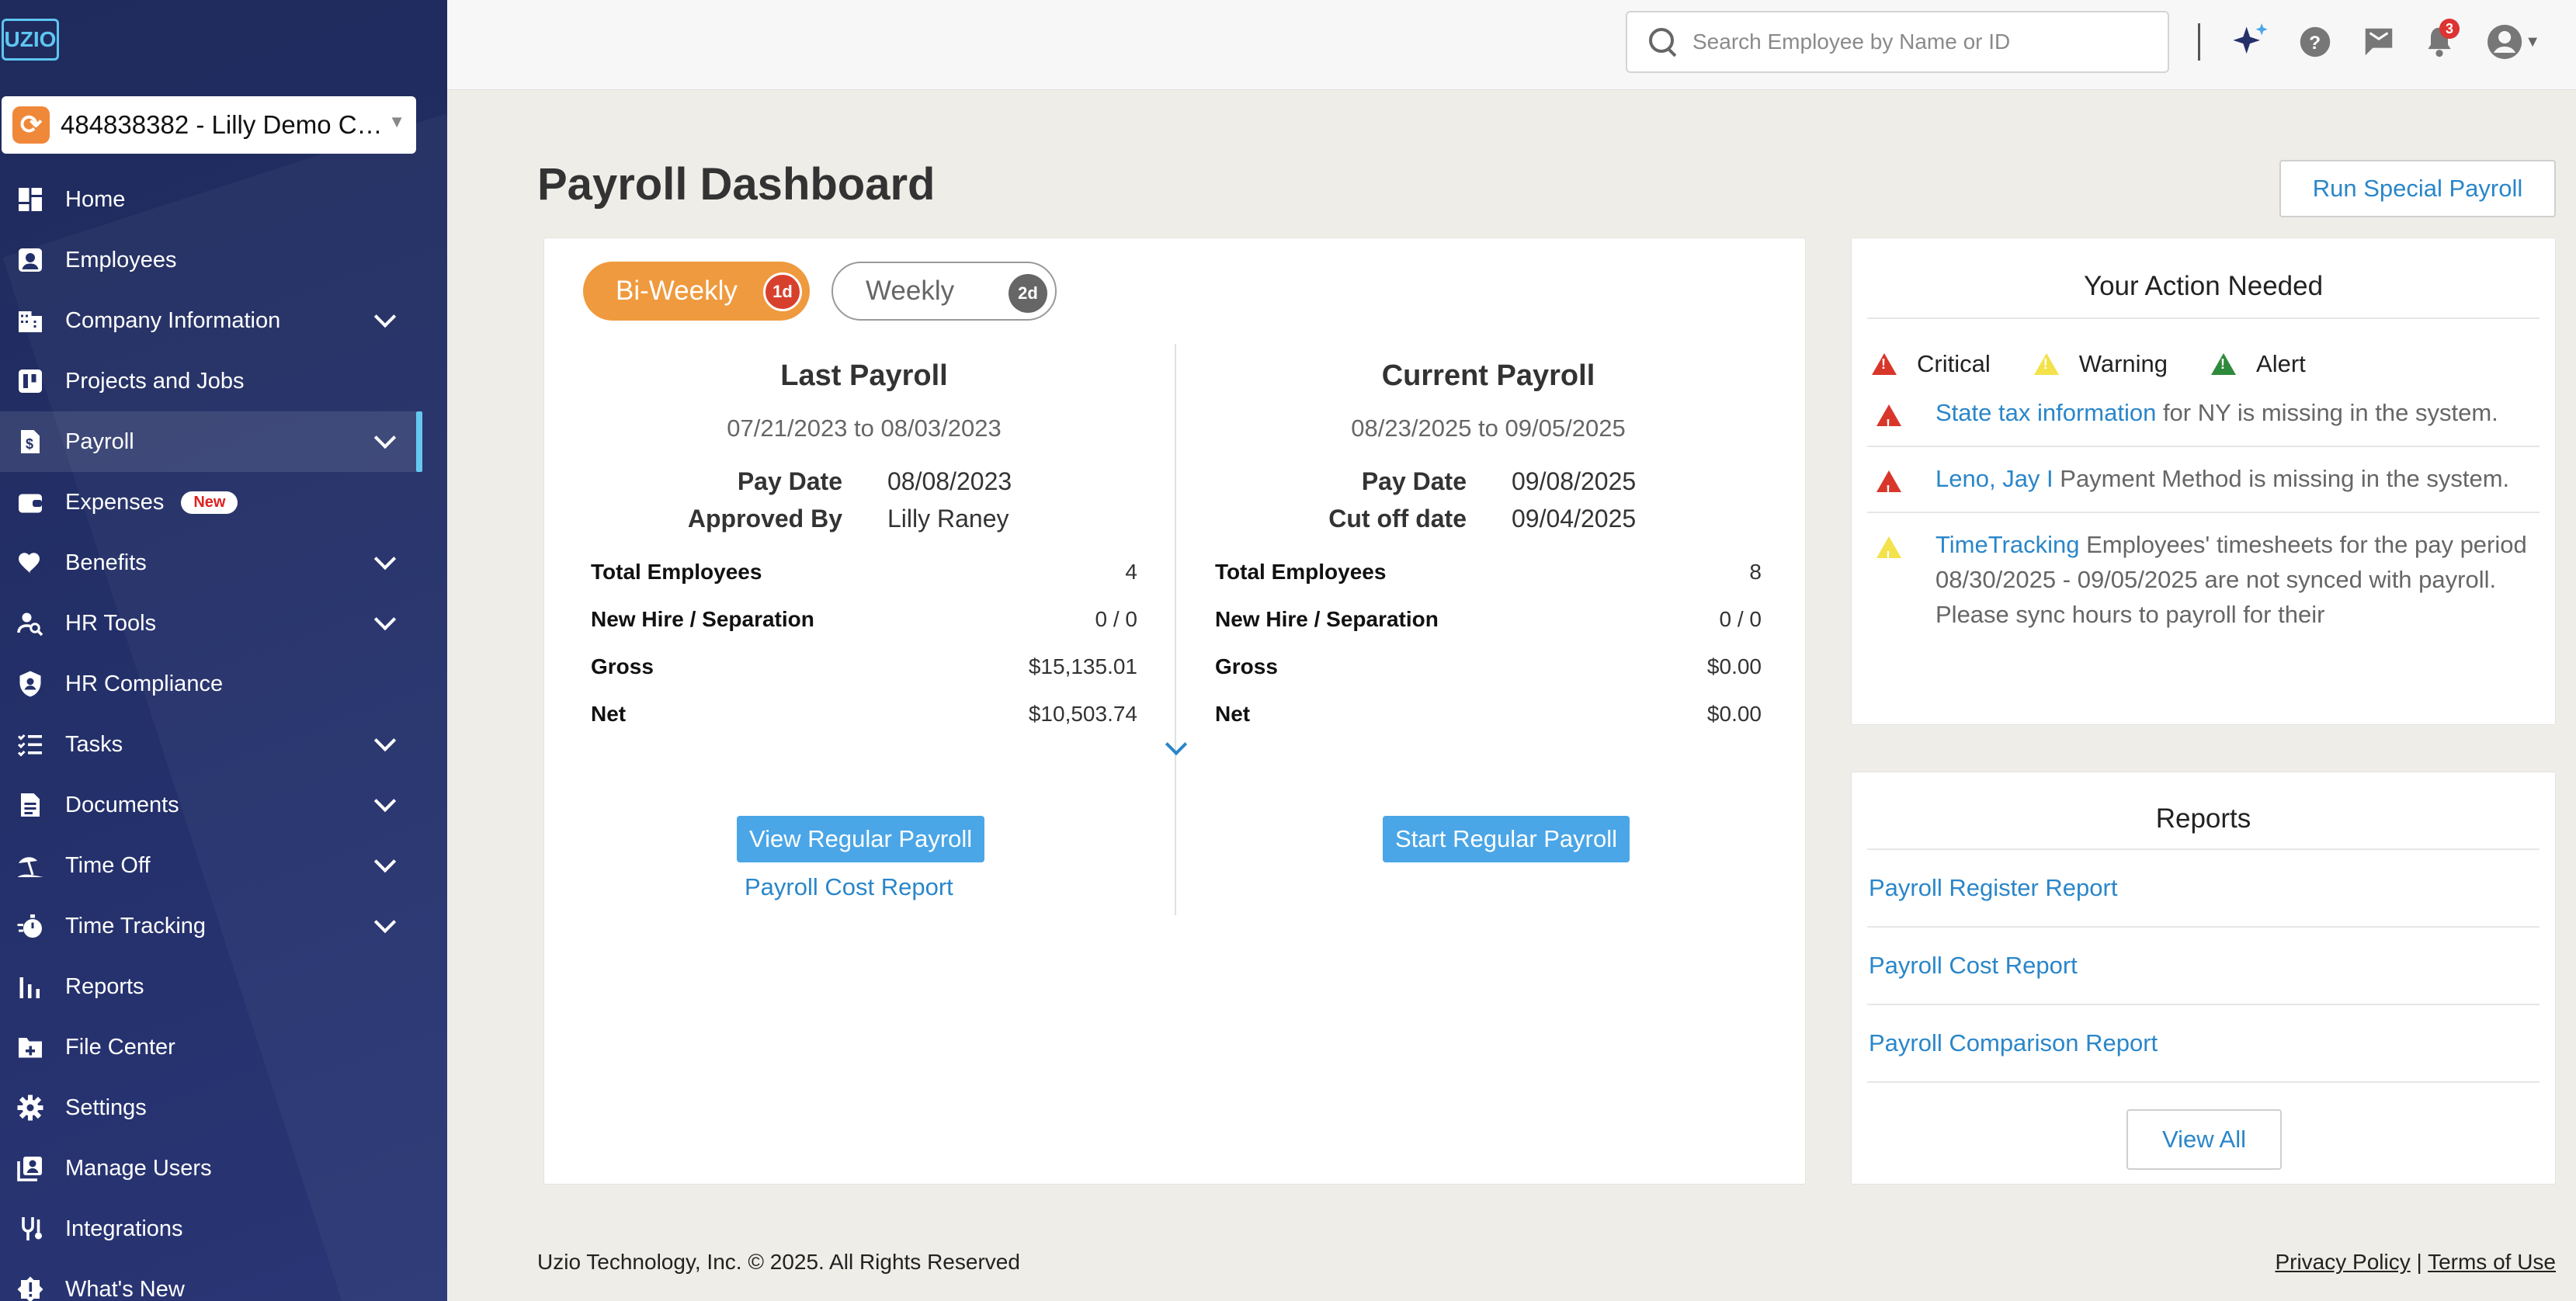 Image resolution: width=2576 pixels, height=1301 pixels. I want to click on messages-icon, so click(2379, 42).